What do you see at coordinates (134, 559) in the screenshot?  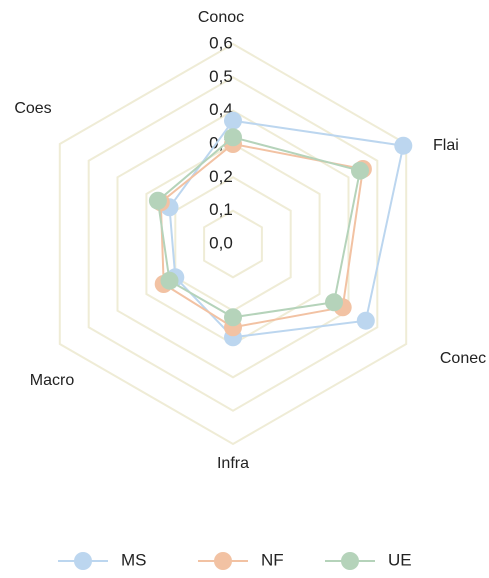 I see `legend-label: MS` at bounding box center [134, 559].